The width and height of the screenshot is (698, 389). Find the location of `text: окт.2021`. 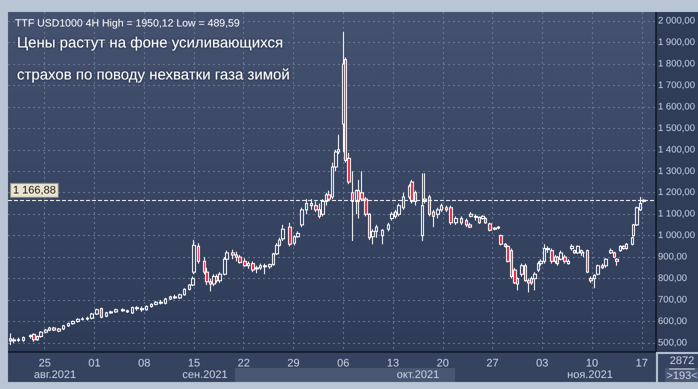

text: окт.2021 is located at coordinates (418, 375).